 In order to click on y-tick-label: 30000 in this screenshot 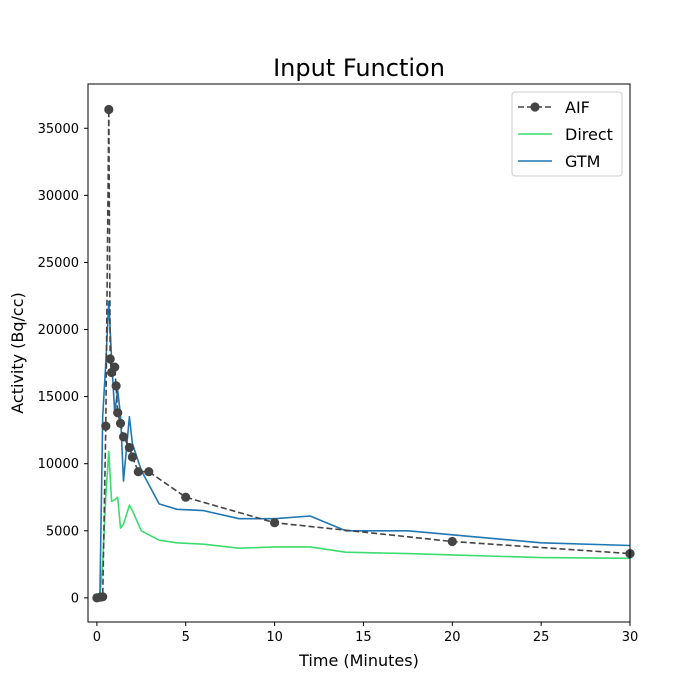, I will do `click(58, 196)`.